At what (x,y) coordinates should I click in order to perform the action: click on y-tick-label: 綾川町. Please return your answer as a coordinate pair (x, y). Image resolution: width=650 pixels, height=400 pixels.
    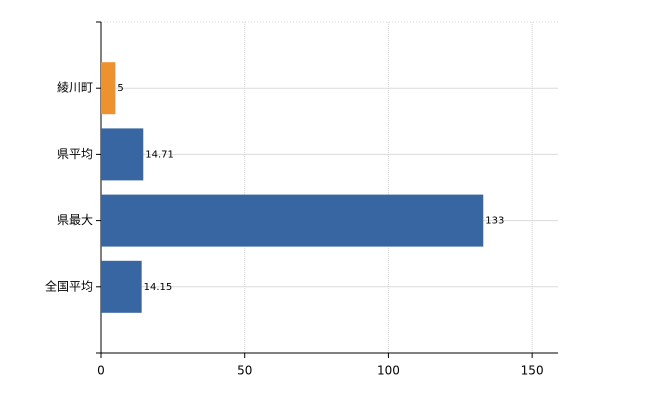
    Looking at the image, I should click on (75, 87).